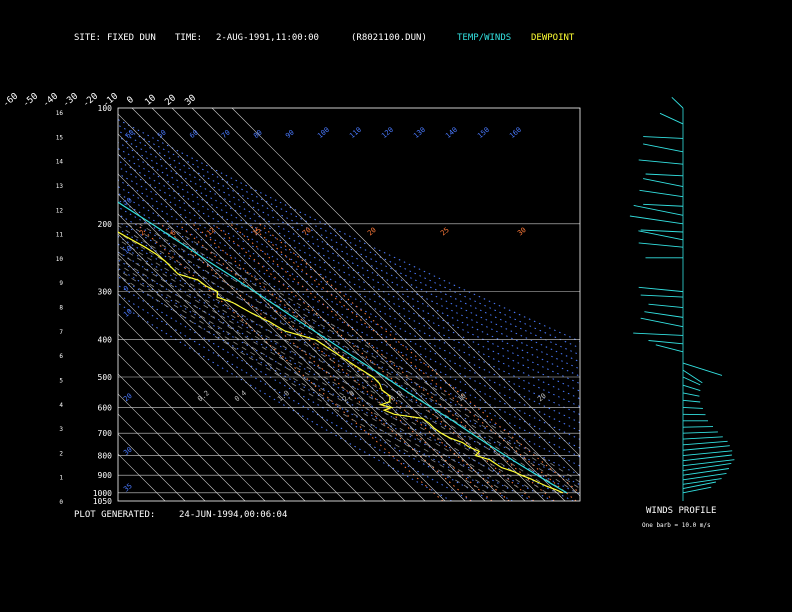  Describe the element at coordinates (61, 283) in the screenshot. I see `height-tick-label: 9` at that location.